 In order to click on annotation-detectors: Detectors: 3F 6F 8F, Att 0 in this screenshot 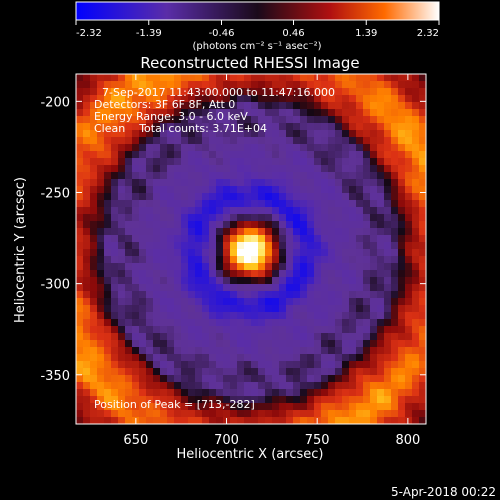, I will do `click(164, 104)`.